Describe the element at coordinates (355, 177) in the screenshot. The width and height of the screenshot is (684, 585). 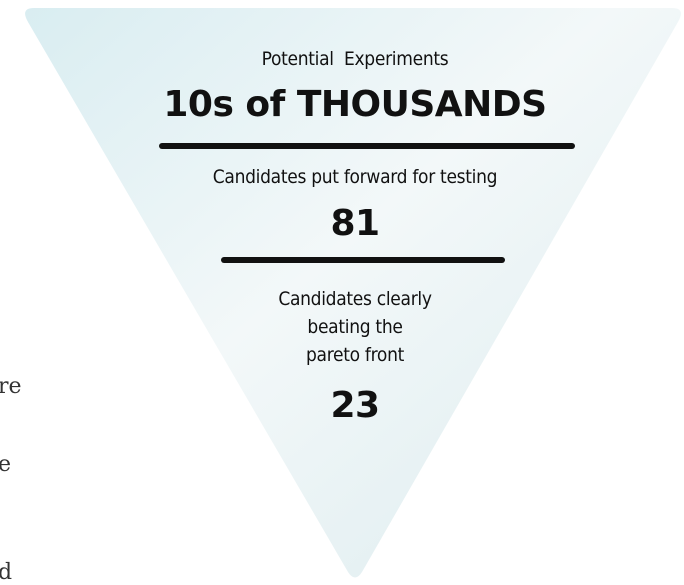
I see `level-label: Candidates put forward for testing` at that location.